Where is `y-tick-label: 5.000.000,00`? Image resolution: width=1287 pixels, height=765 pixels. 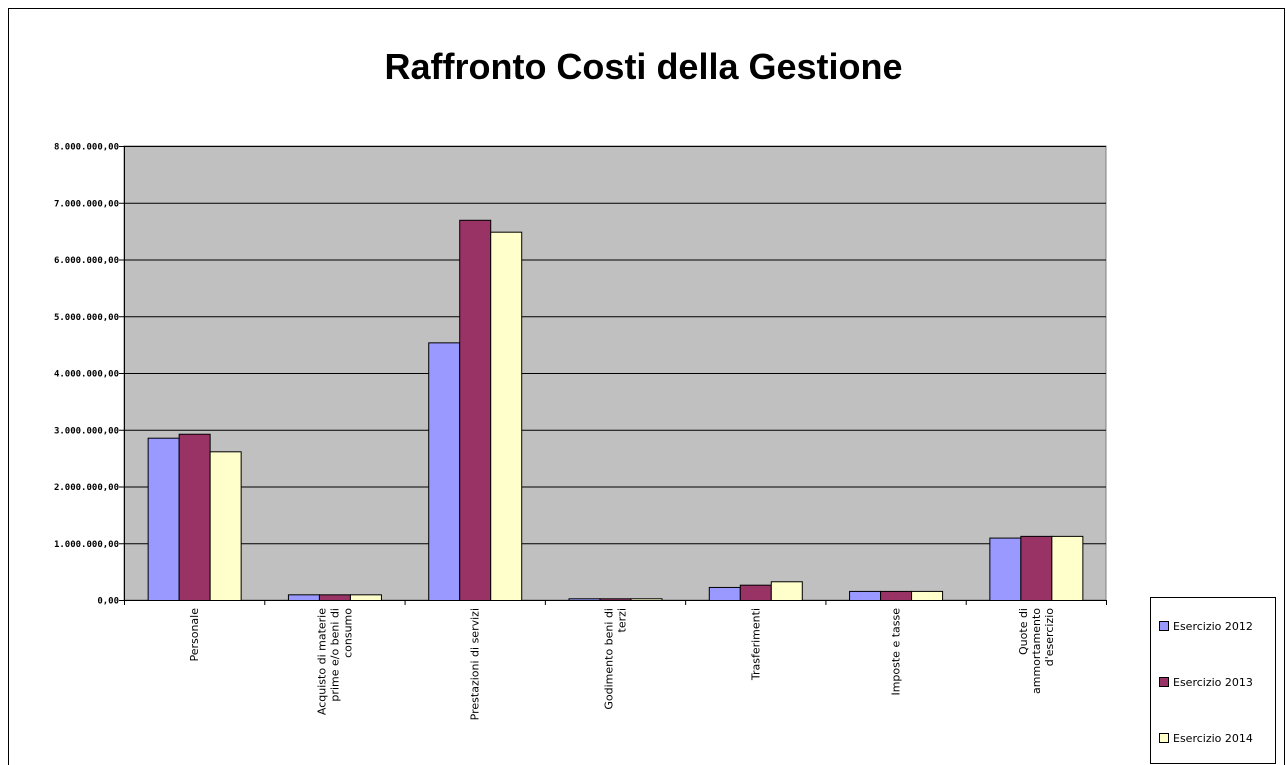 y-tick-label: 5.000.000,00 is located at coordinates (86, 318).